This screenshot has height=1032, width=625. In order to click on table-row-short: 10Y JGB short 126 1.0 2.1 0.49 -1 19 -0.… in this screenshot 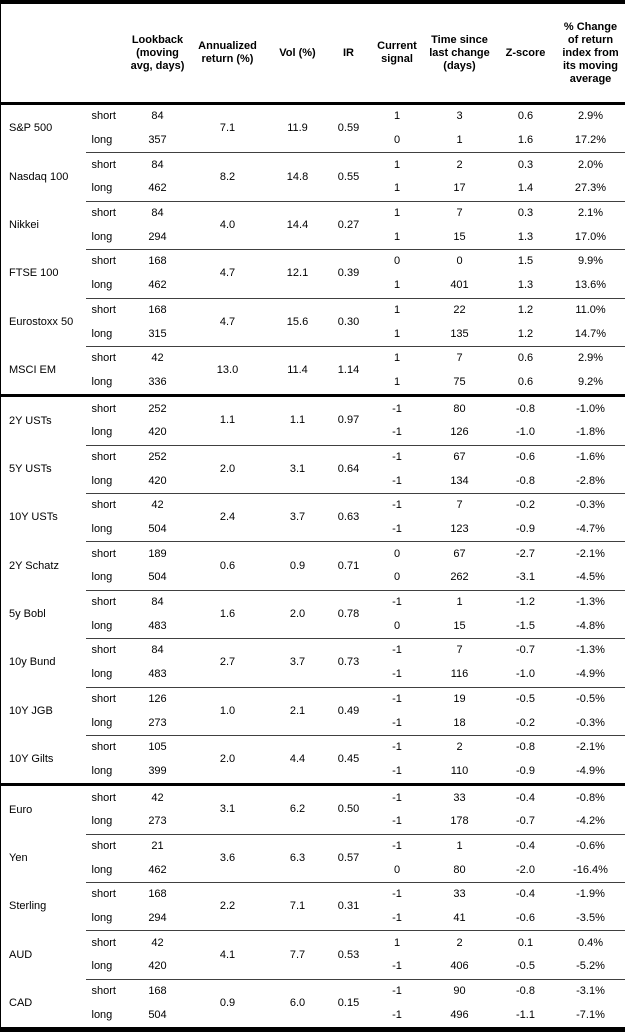, I will do `click(313, 699)`.